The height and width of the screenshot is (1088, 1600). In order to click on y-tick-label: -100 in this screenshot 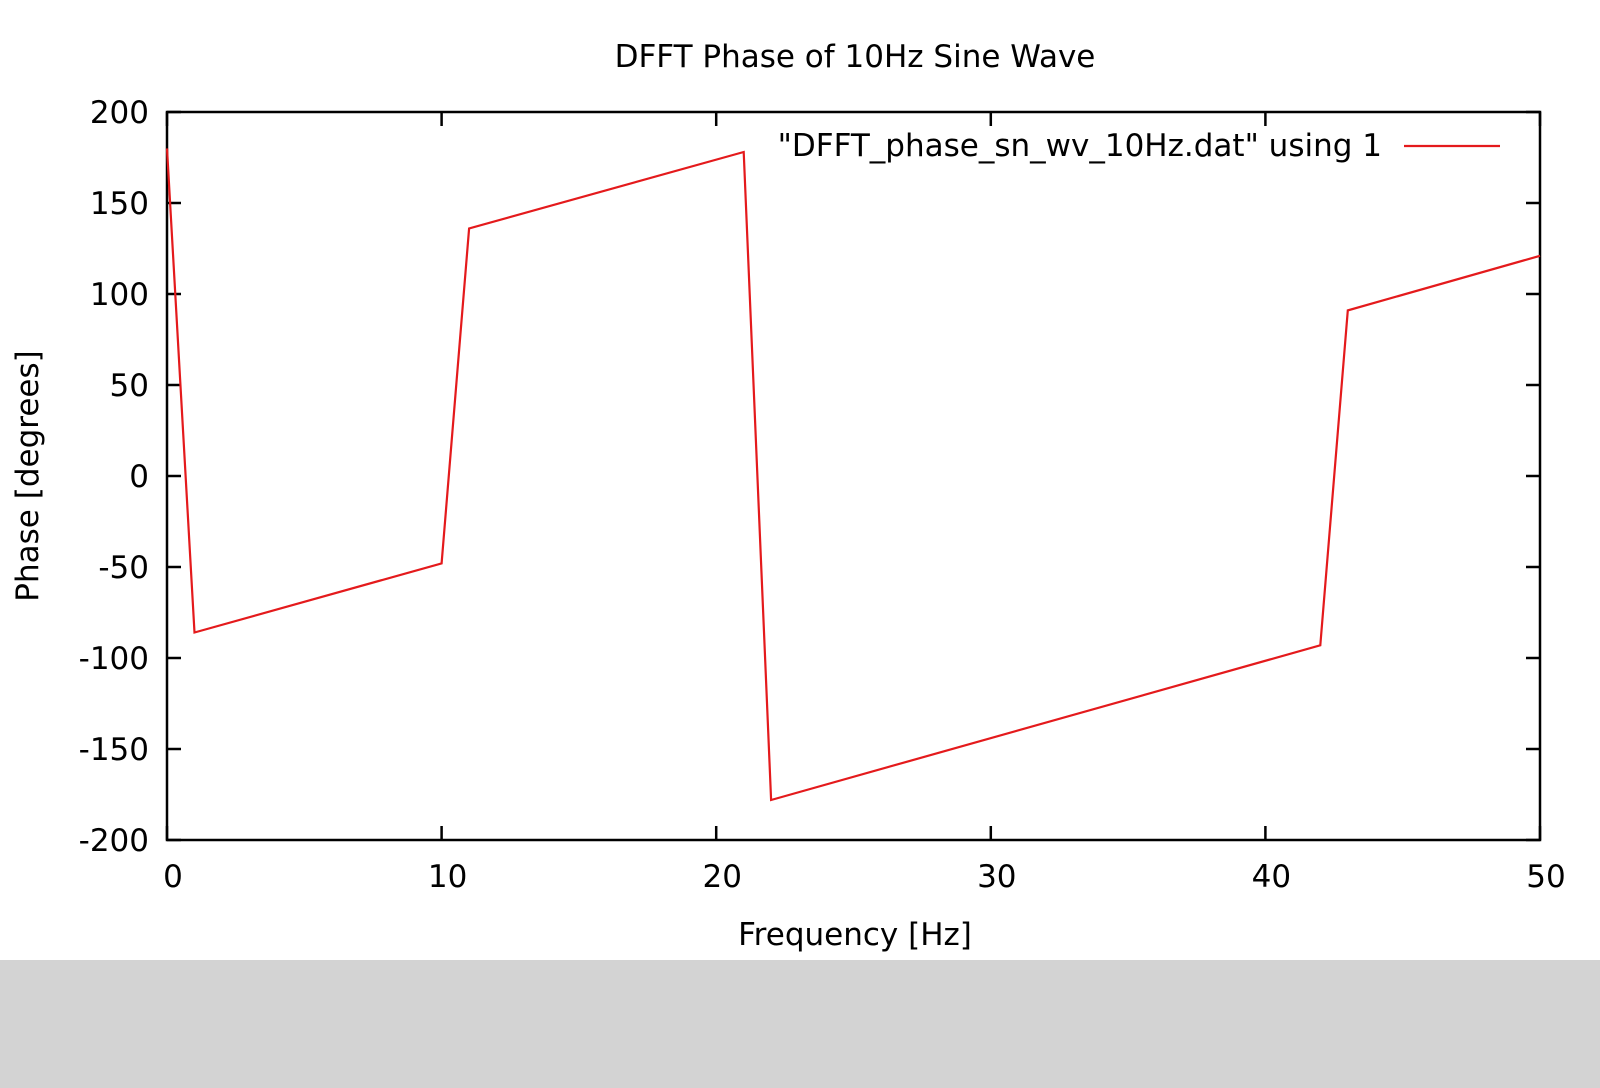, I will do `click(114, 659)`.